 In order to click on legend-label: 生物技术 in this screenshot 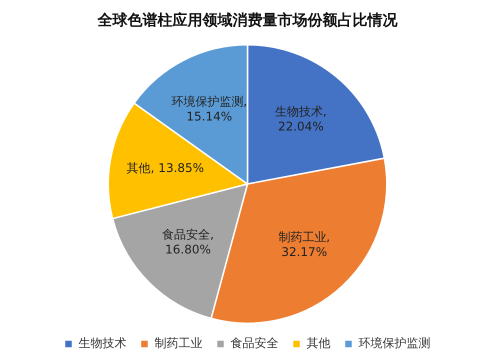, I will do `click(102, 343)`.